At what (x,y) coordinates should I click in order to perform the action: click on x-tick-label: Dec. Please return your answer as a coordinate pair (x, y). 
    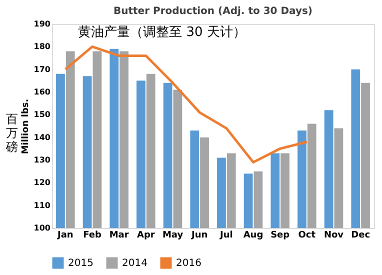
    Looking at the image, I should click on (360, 235).